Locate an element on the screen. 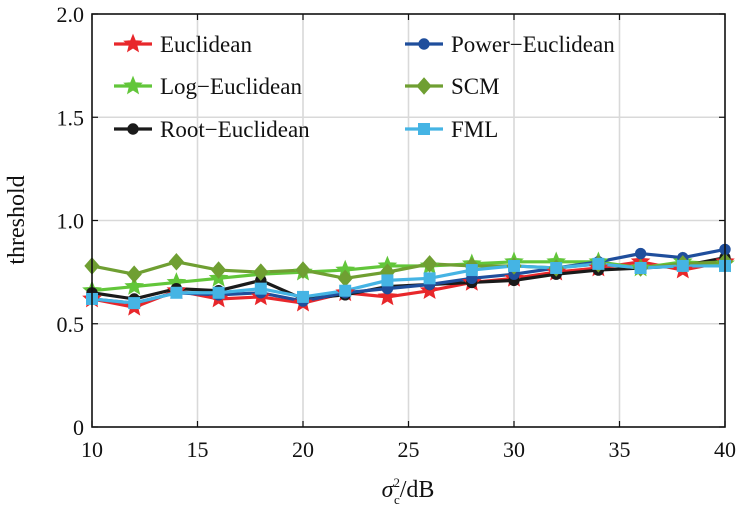  legend-label: Root−Euclidean is located at coordinates (235, 129).